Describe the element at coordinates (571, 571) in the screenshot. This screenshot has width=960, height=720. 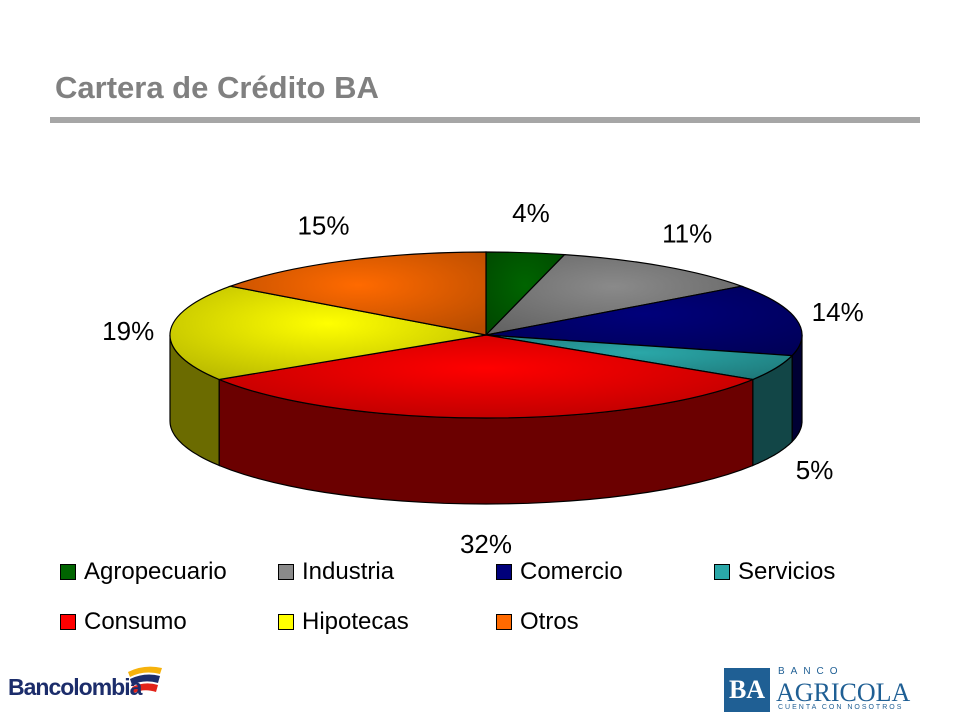
I see `legend-label: Comercio` at that location.